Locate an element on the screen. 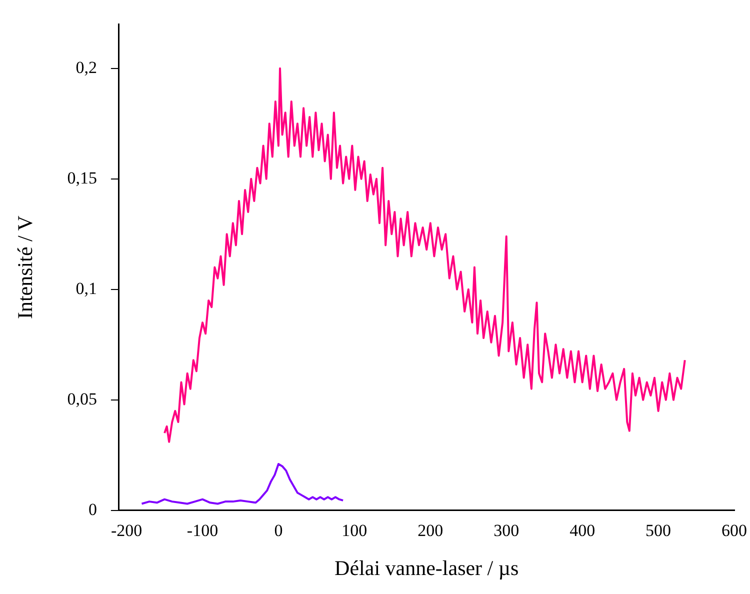  x-tick-label: 300 is located at coordinates (507, 530).